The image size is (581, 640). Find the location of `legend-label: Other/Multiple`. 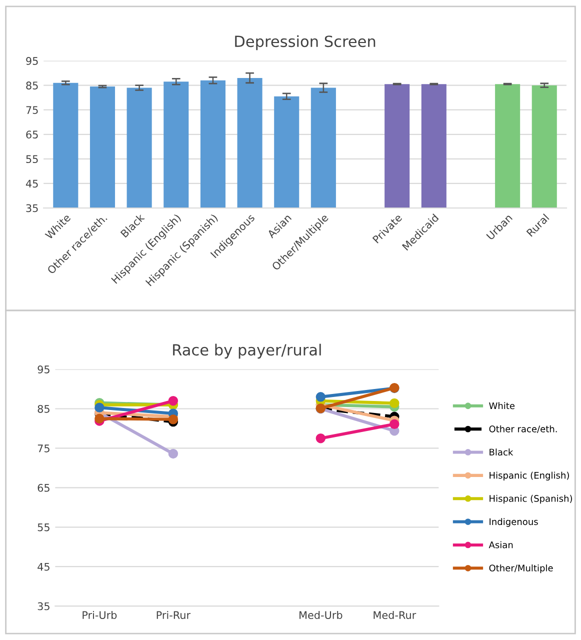

legend-label: Other/Multiple is located at coordinates (521, 569).